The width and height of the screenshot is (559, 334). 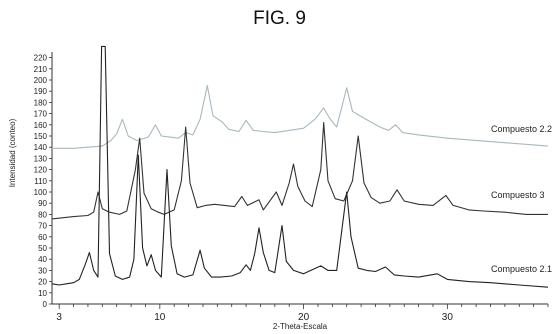 I want to click on y-tick-label: 0, so click(x=45, y=304).